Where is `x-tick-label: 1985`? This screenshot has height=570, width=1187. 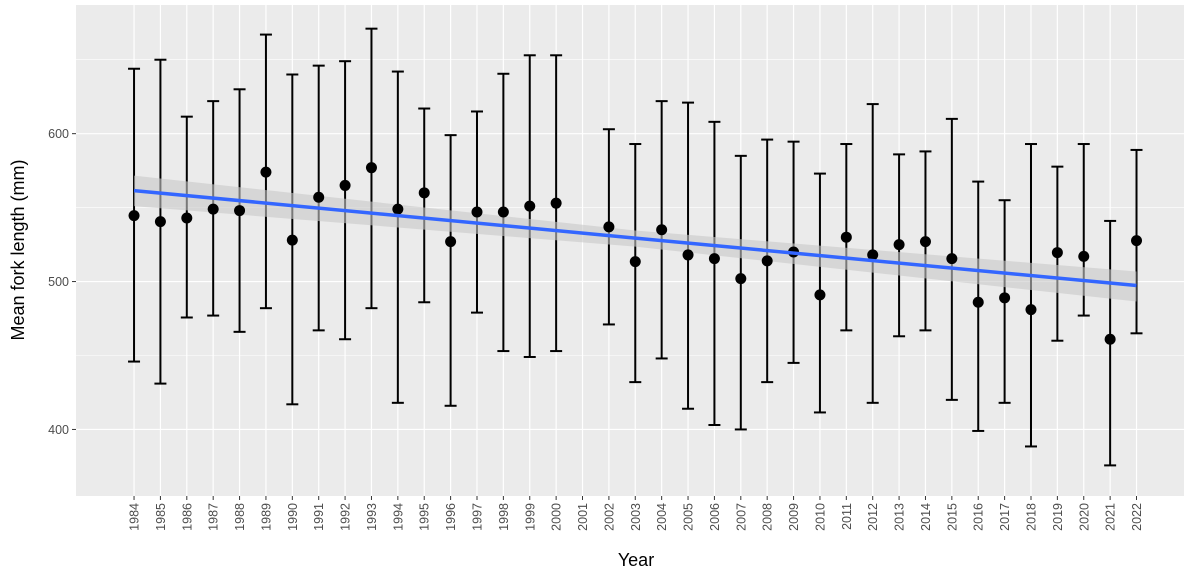 x-tick-label: 1985 is located at coordinates (161, 517).